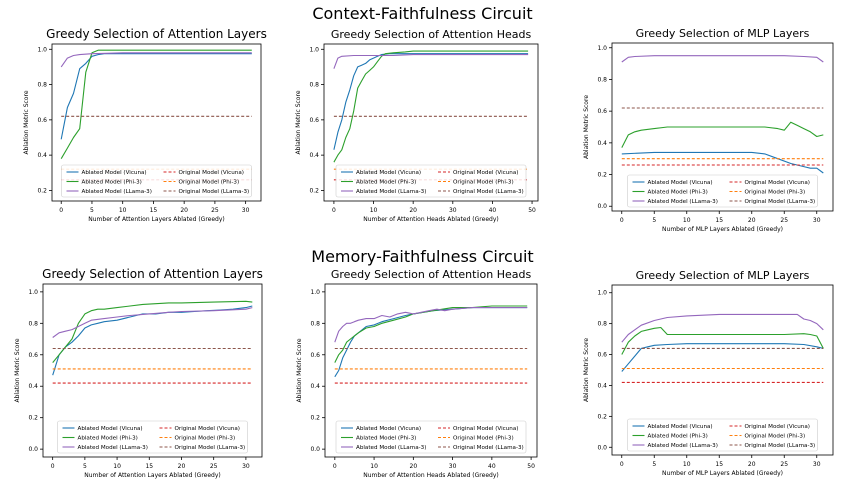 The height and width of the screenshot is (490, 845). What do you see at coordinates (719, 220) in the screenshot?
I see `x-tick-label: 15` at bounding box center [719, 220].